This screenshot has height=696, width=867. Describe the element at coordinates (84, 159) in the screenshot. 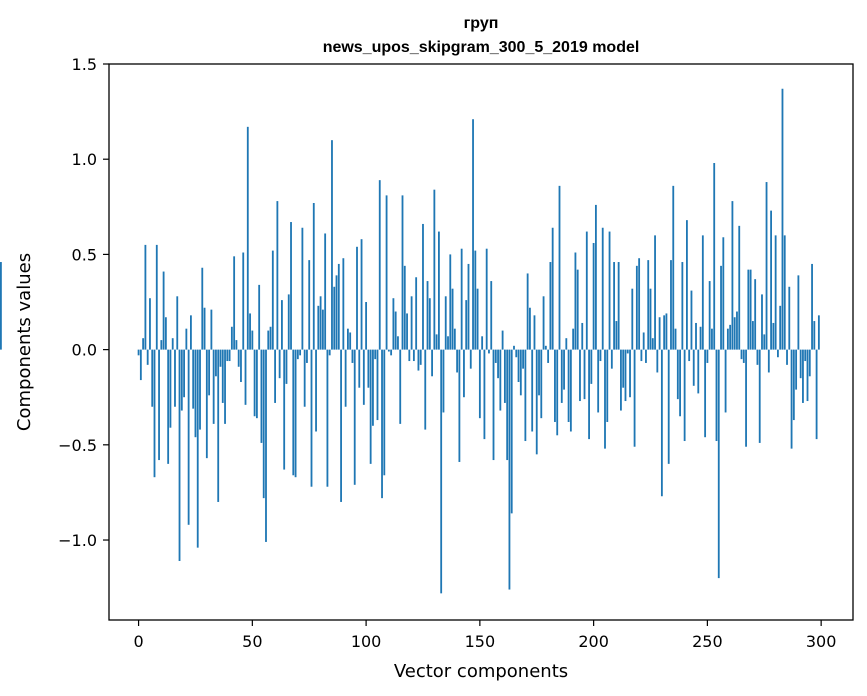

I see `y-tick-label: 1.0` at that location.